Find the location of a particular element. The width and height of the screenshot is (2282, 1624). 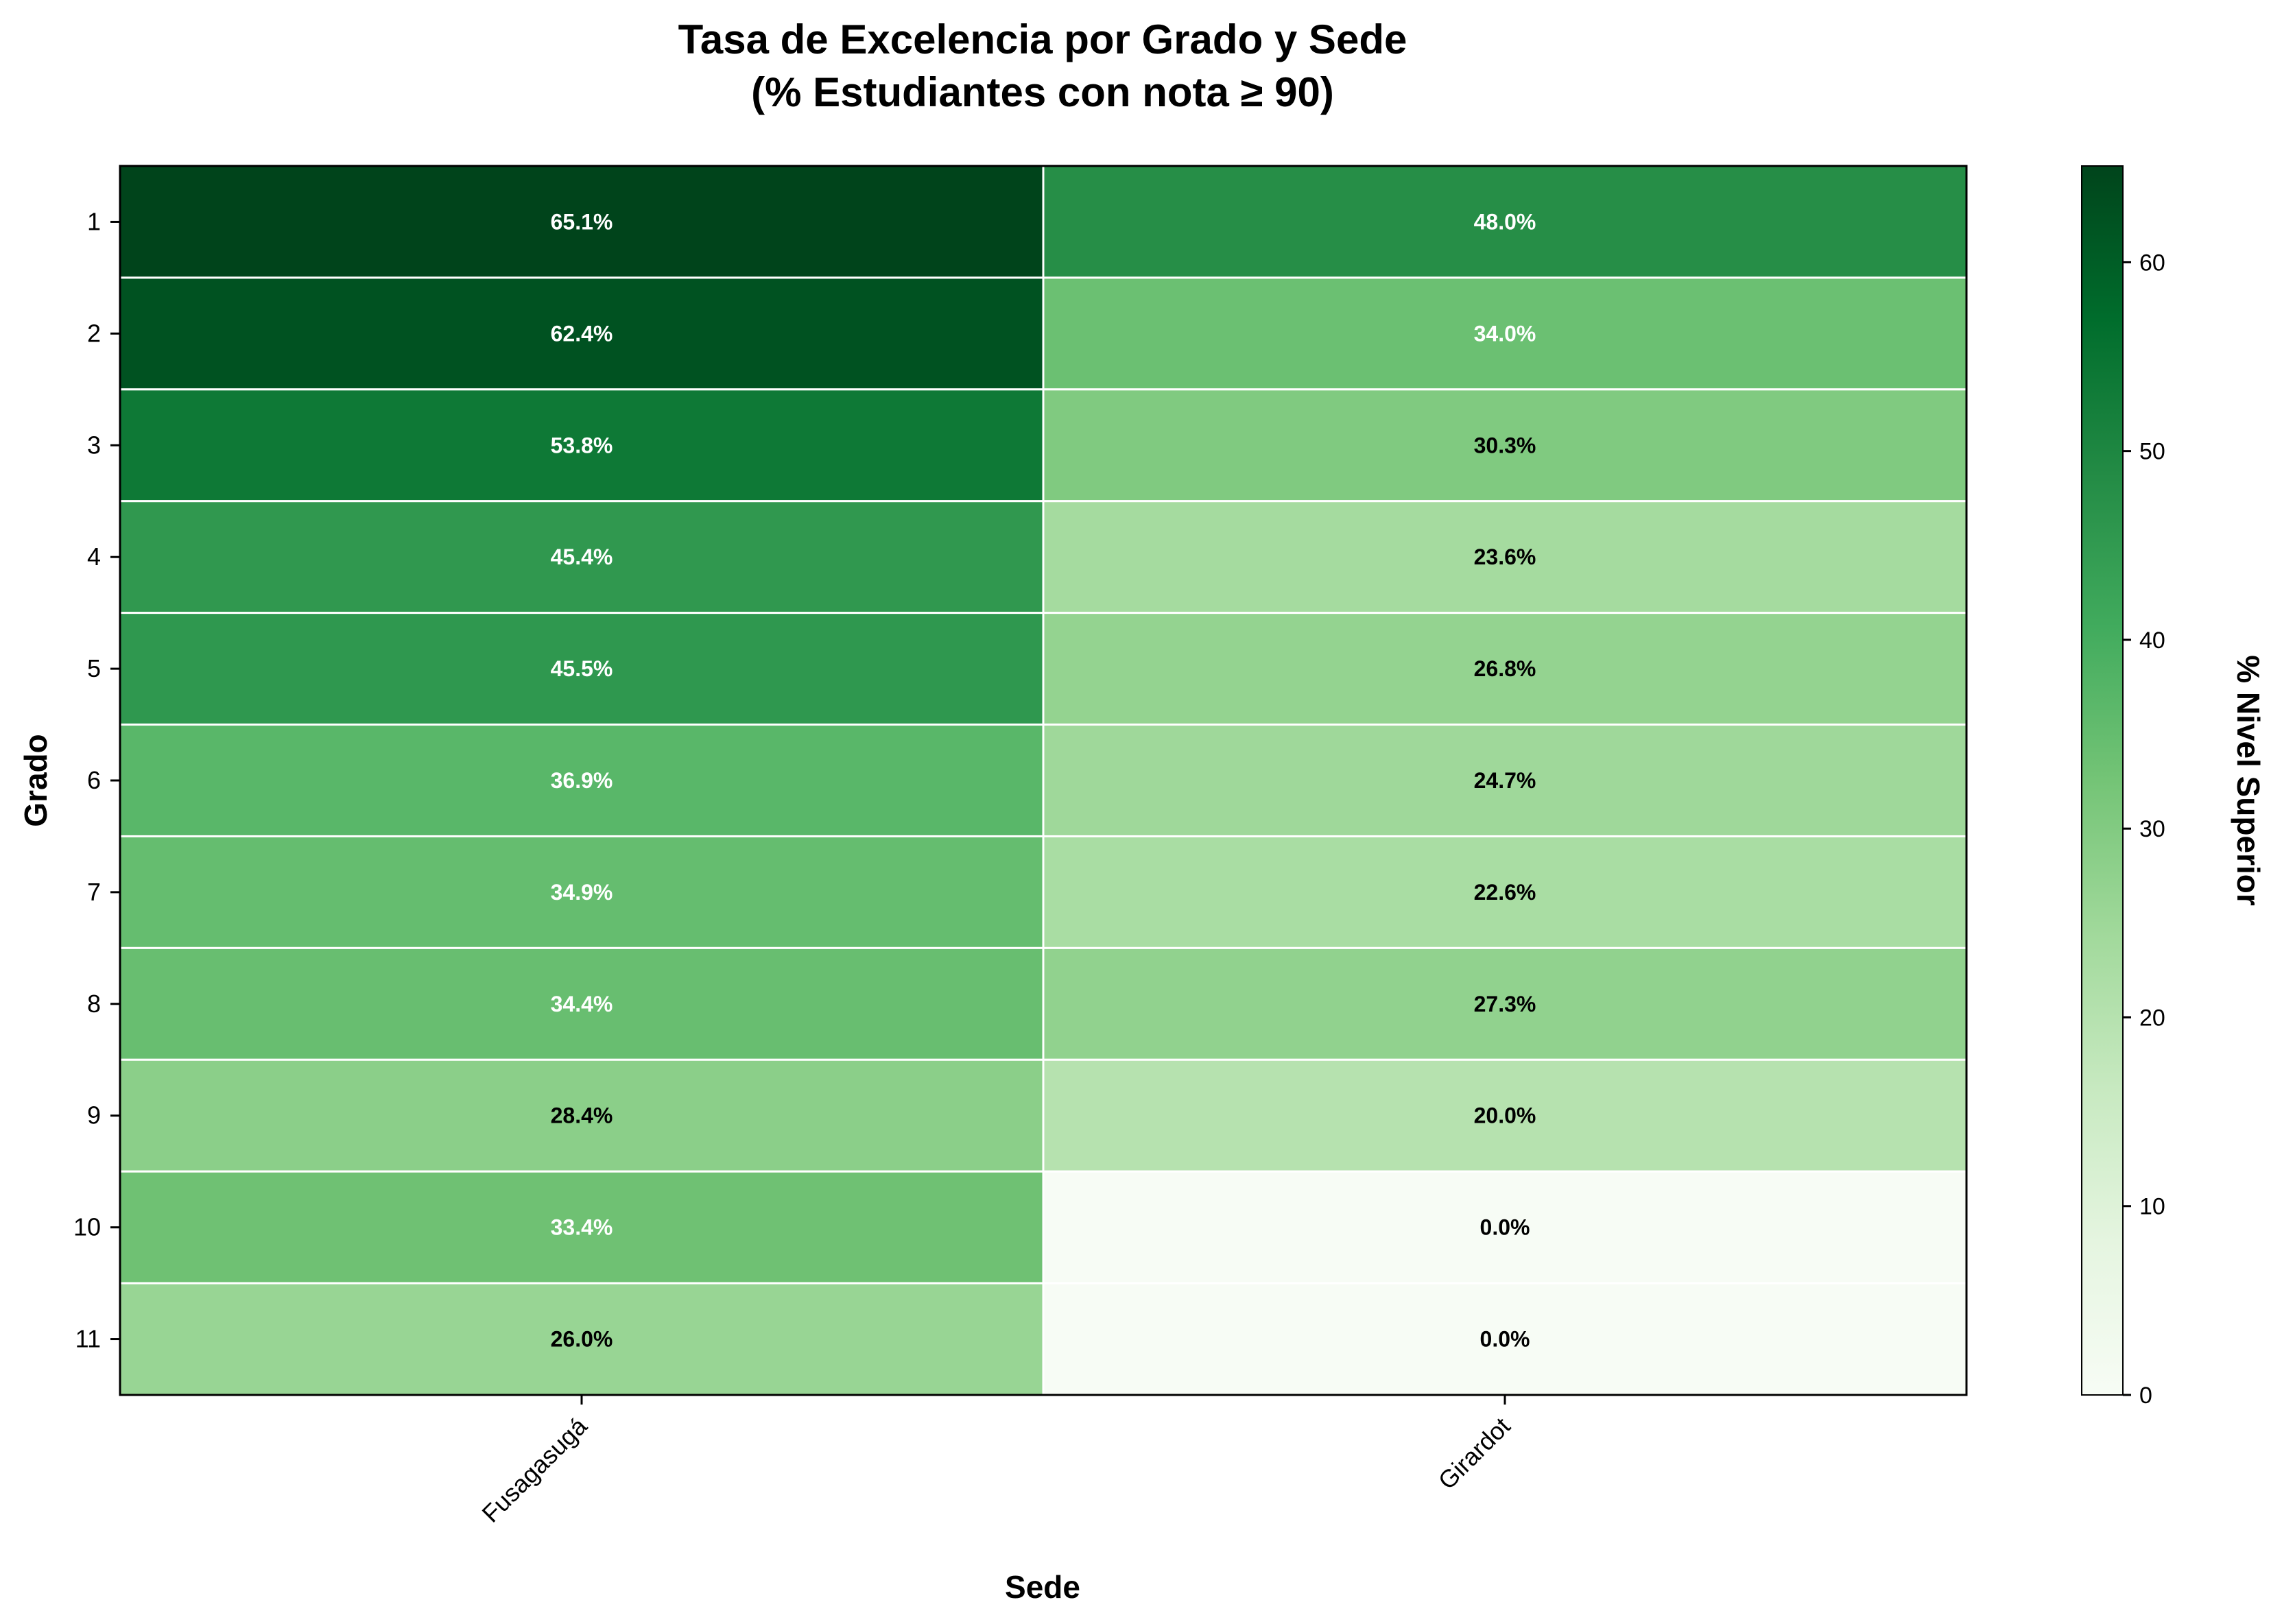

x-tick-label: Fusagasugá is located at coordinates (535, 1469).